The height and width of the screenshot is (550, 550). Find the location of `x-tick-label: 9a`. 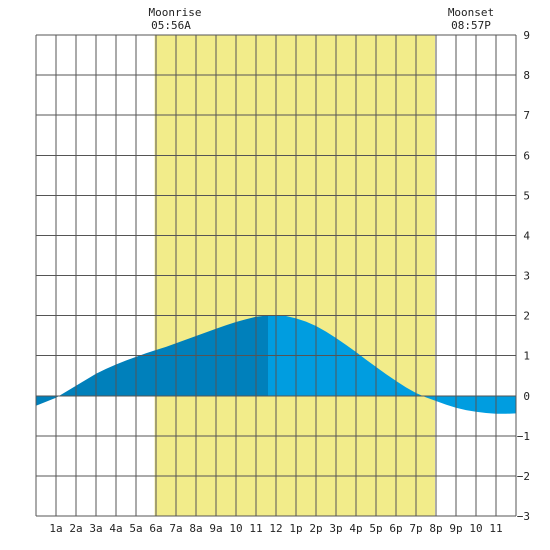

x-tick-label: 9a is located at coordinates (215, 528).